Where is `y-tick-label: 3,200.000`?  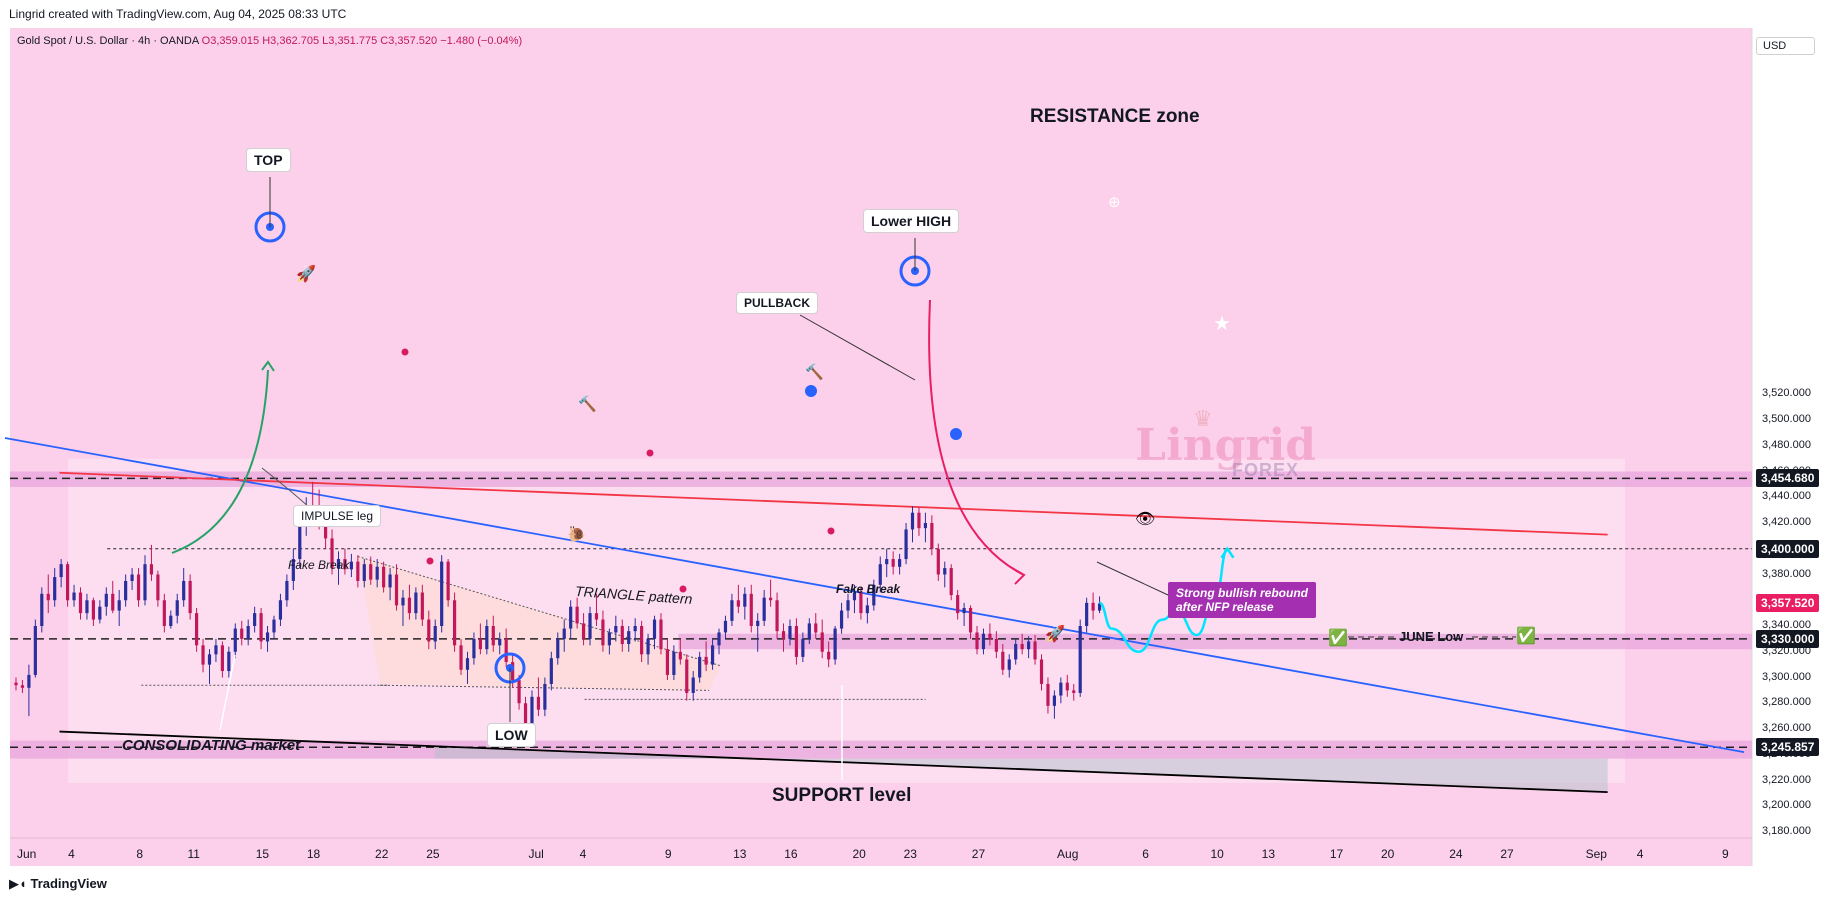 y-tick-label: 3,200.000 is located at coordinates (1786, 805).